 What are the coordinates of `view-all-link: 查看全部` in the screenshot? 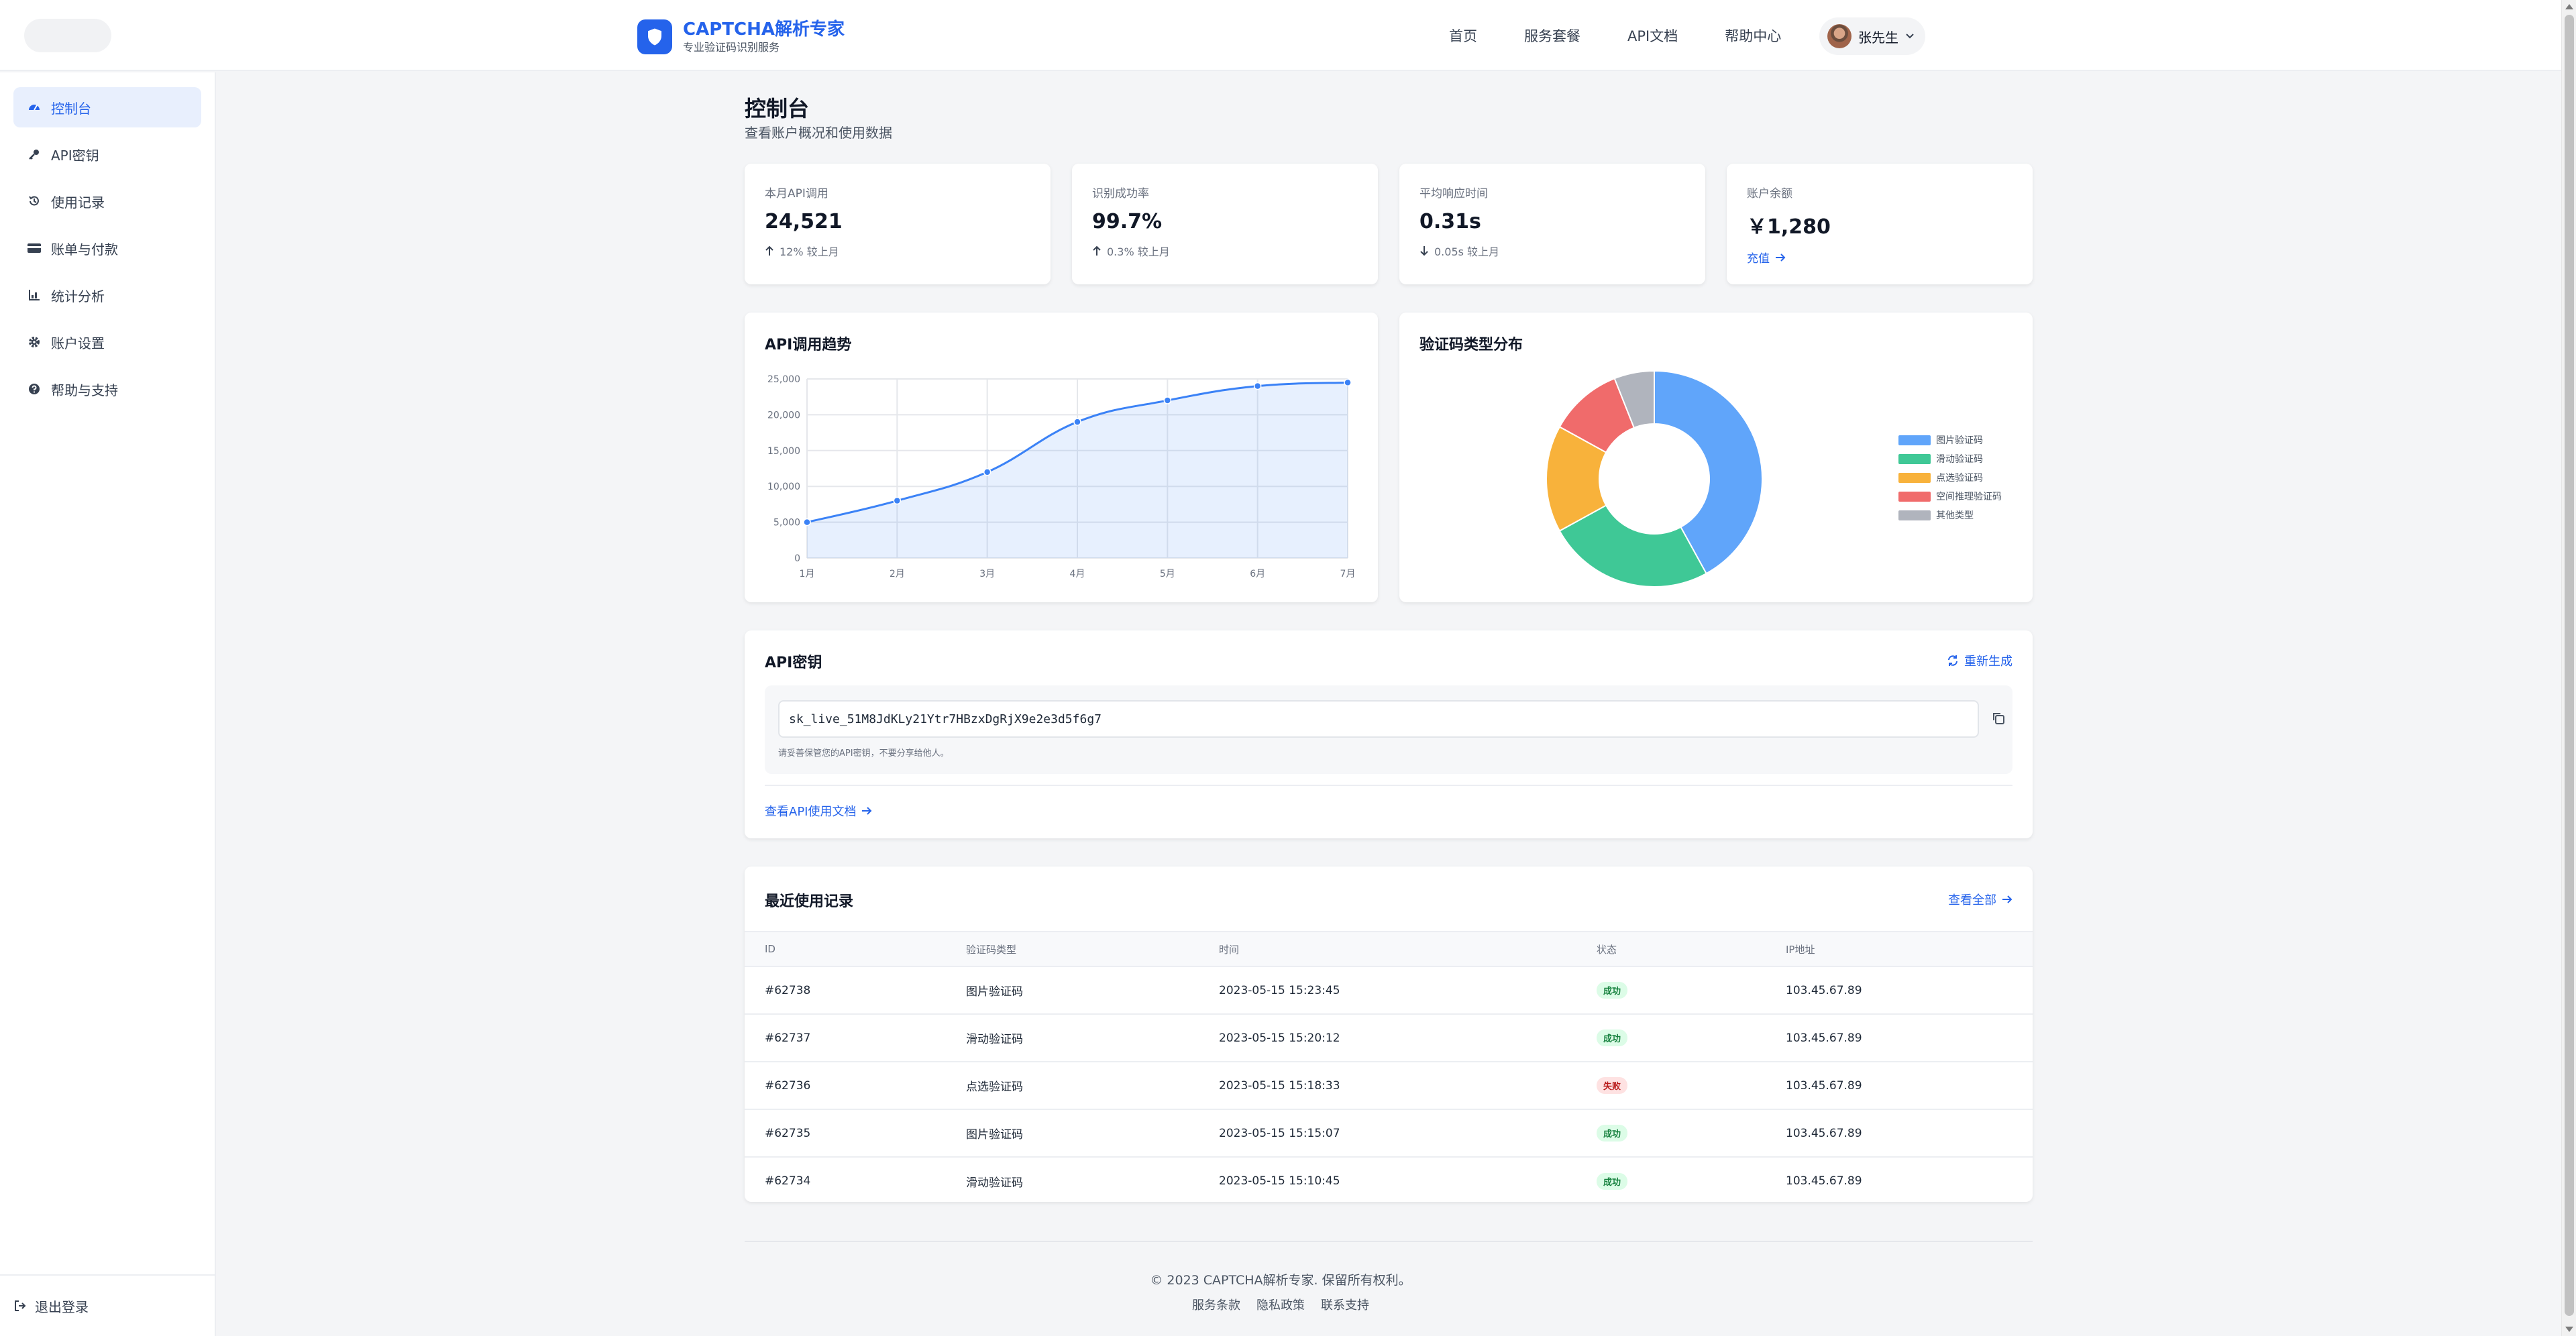 It's located at (1980, 900).